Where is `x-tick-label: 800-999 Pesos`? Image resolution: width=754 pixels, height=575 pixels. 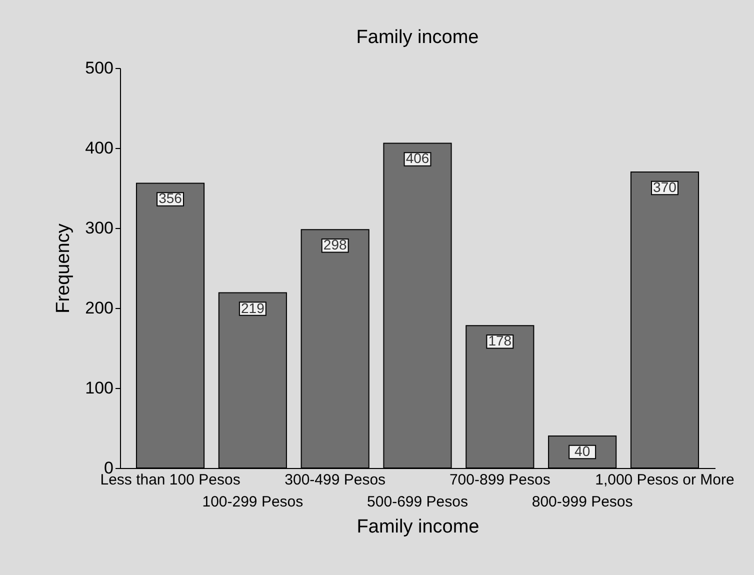
x-tick-label: 800-999 Pesos is located at coordinates (582, 502).